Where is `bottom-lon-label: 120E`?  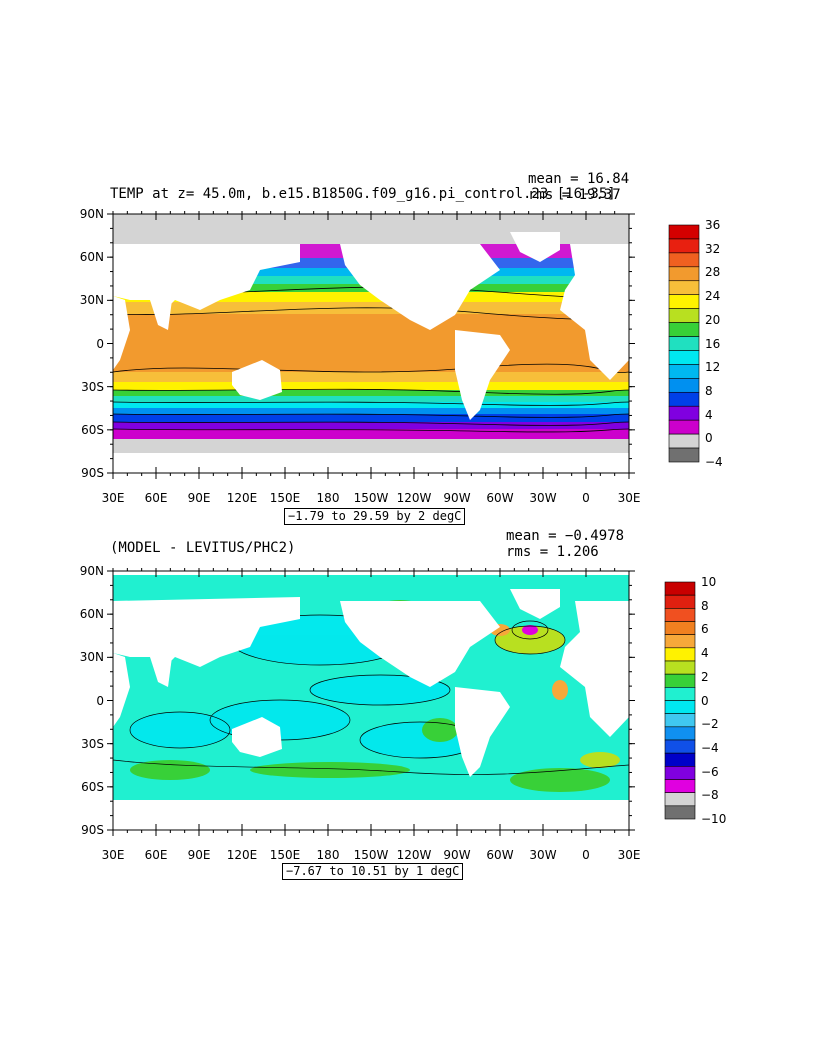 bottom-lon-label: 120E is located at coordinates (242, 855).